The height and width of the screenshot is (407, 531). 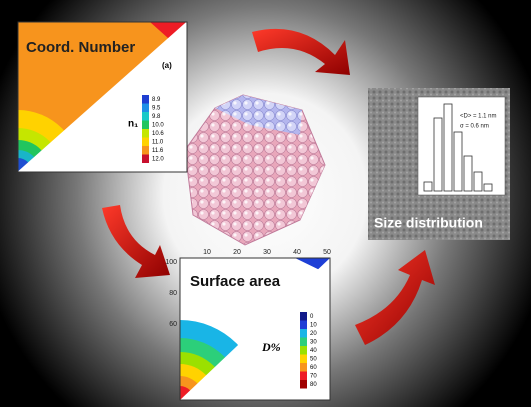 What do you see at coordinates (158, 134) in the screenshot?
I see `legend-label: 10.6` at bounding box center [158, 134].